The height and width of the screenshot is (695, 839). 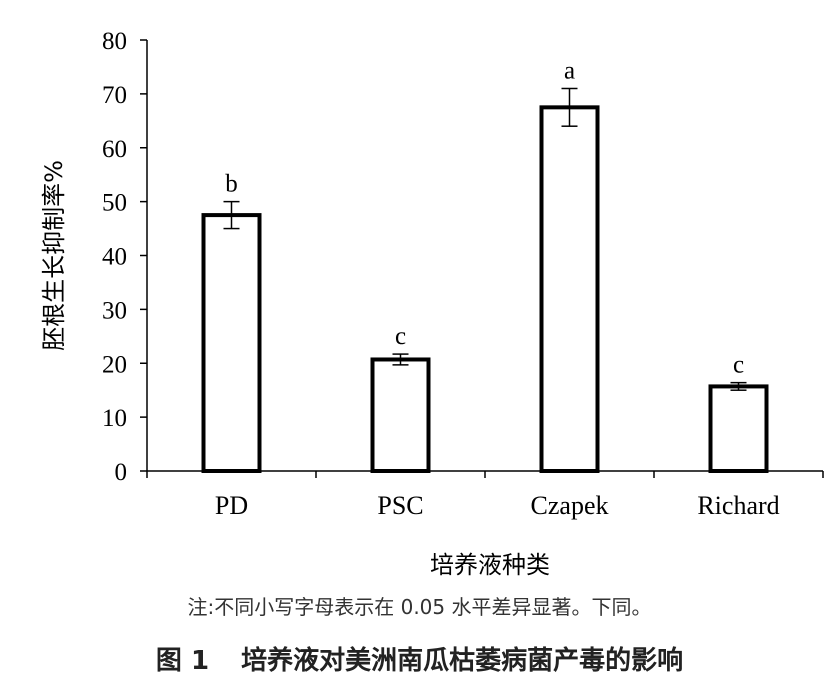 I want to click on figure-caption: 图 1 培养液对美洲南瓜枯萎病菌产毒的影响, so click(x=419, y=658).